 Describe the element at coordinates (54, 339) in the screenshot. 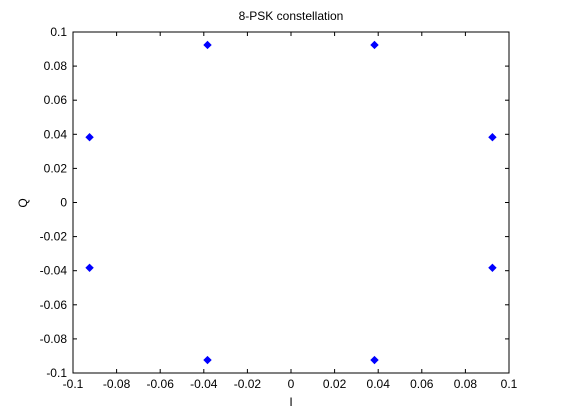

I see `y-tick-label: -0.08` at that location.